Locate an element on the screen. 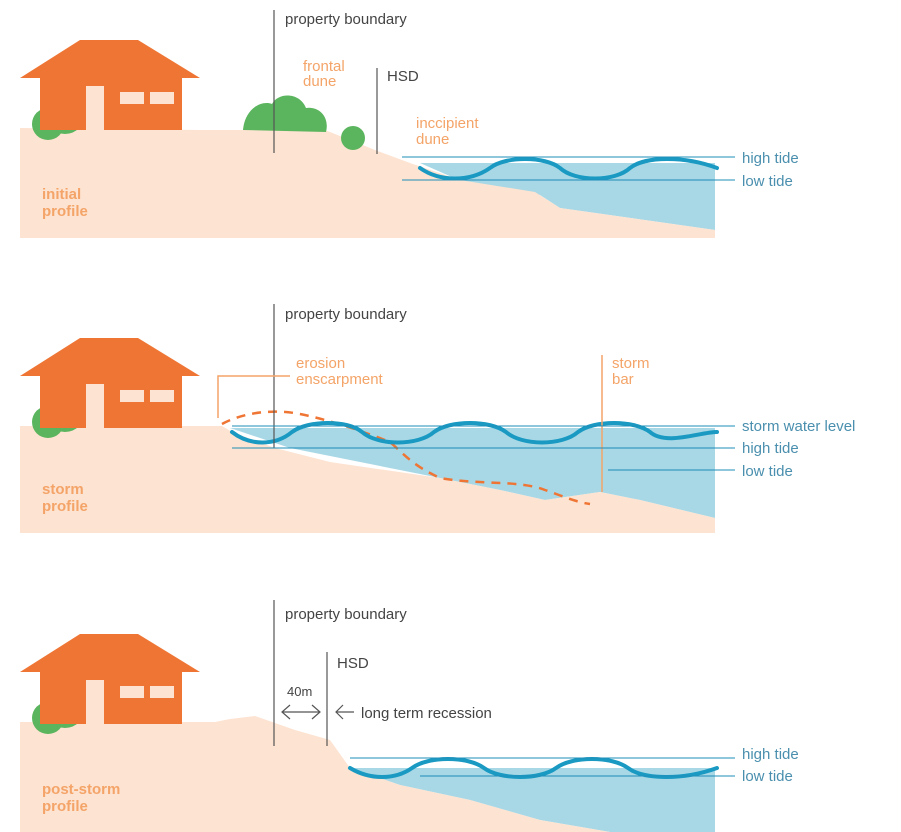  house-post-storm is located at coordinates (110, 679).